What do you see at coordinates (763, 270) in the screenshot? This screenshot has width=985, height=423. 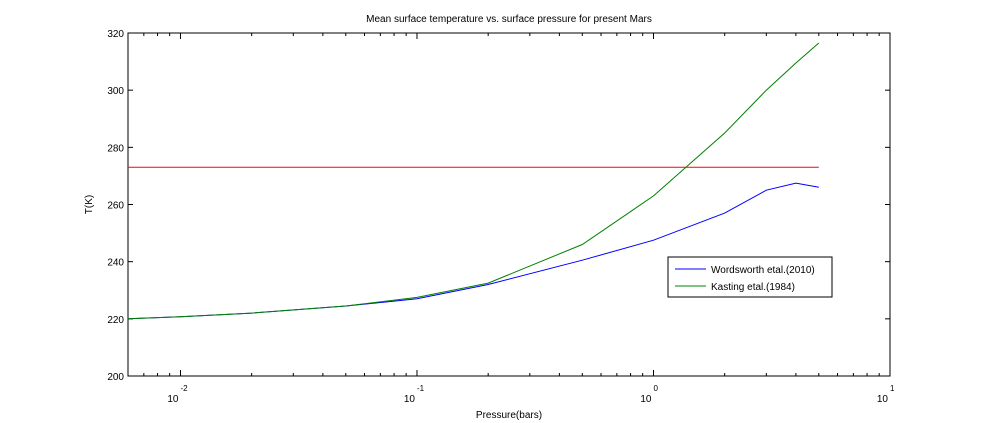 I see `legend-entry-wordsworth: Wordsworth etal.(2010)` at bounding box center [763, 270].